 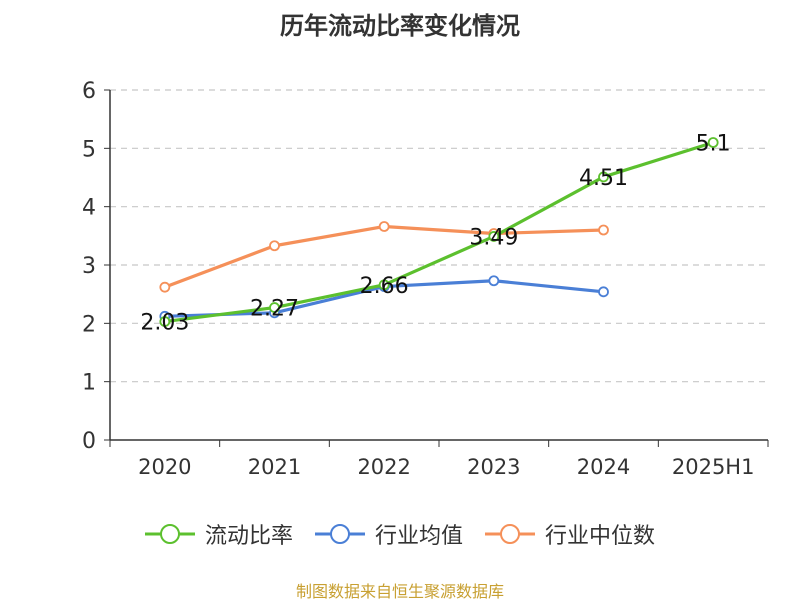 What do you see at coordinates (600, 536) in the screenshot?
I see `legend-label: 行业中位数` at bounding box center [600, 536].